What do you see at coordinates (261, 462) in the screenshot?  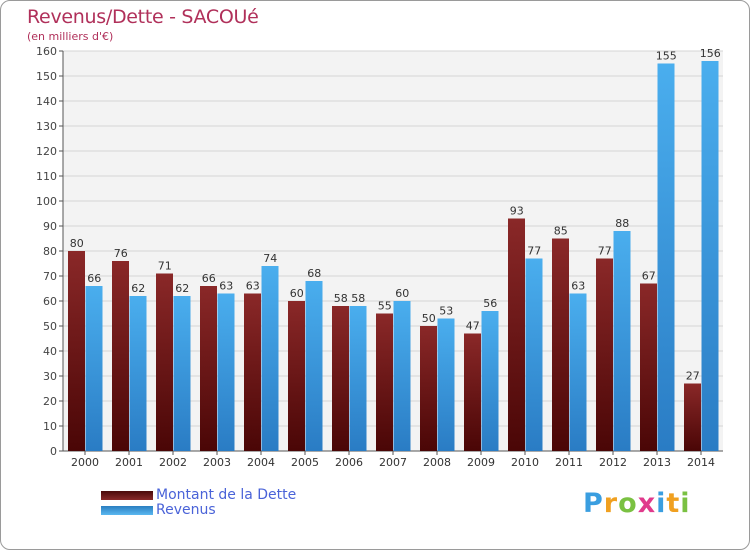 I see `x-tick-label: 2004` at bounding box center [261, 462].